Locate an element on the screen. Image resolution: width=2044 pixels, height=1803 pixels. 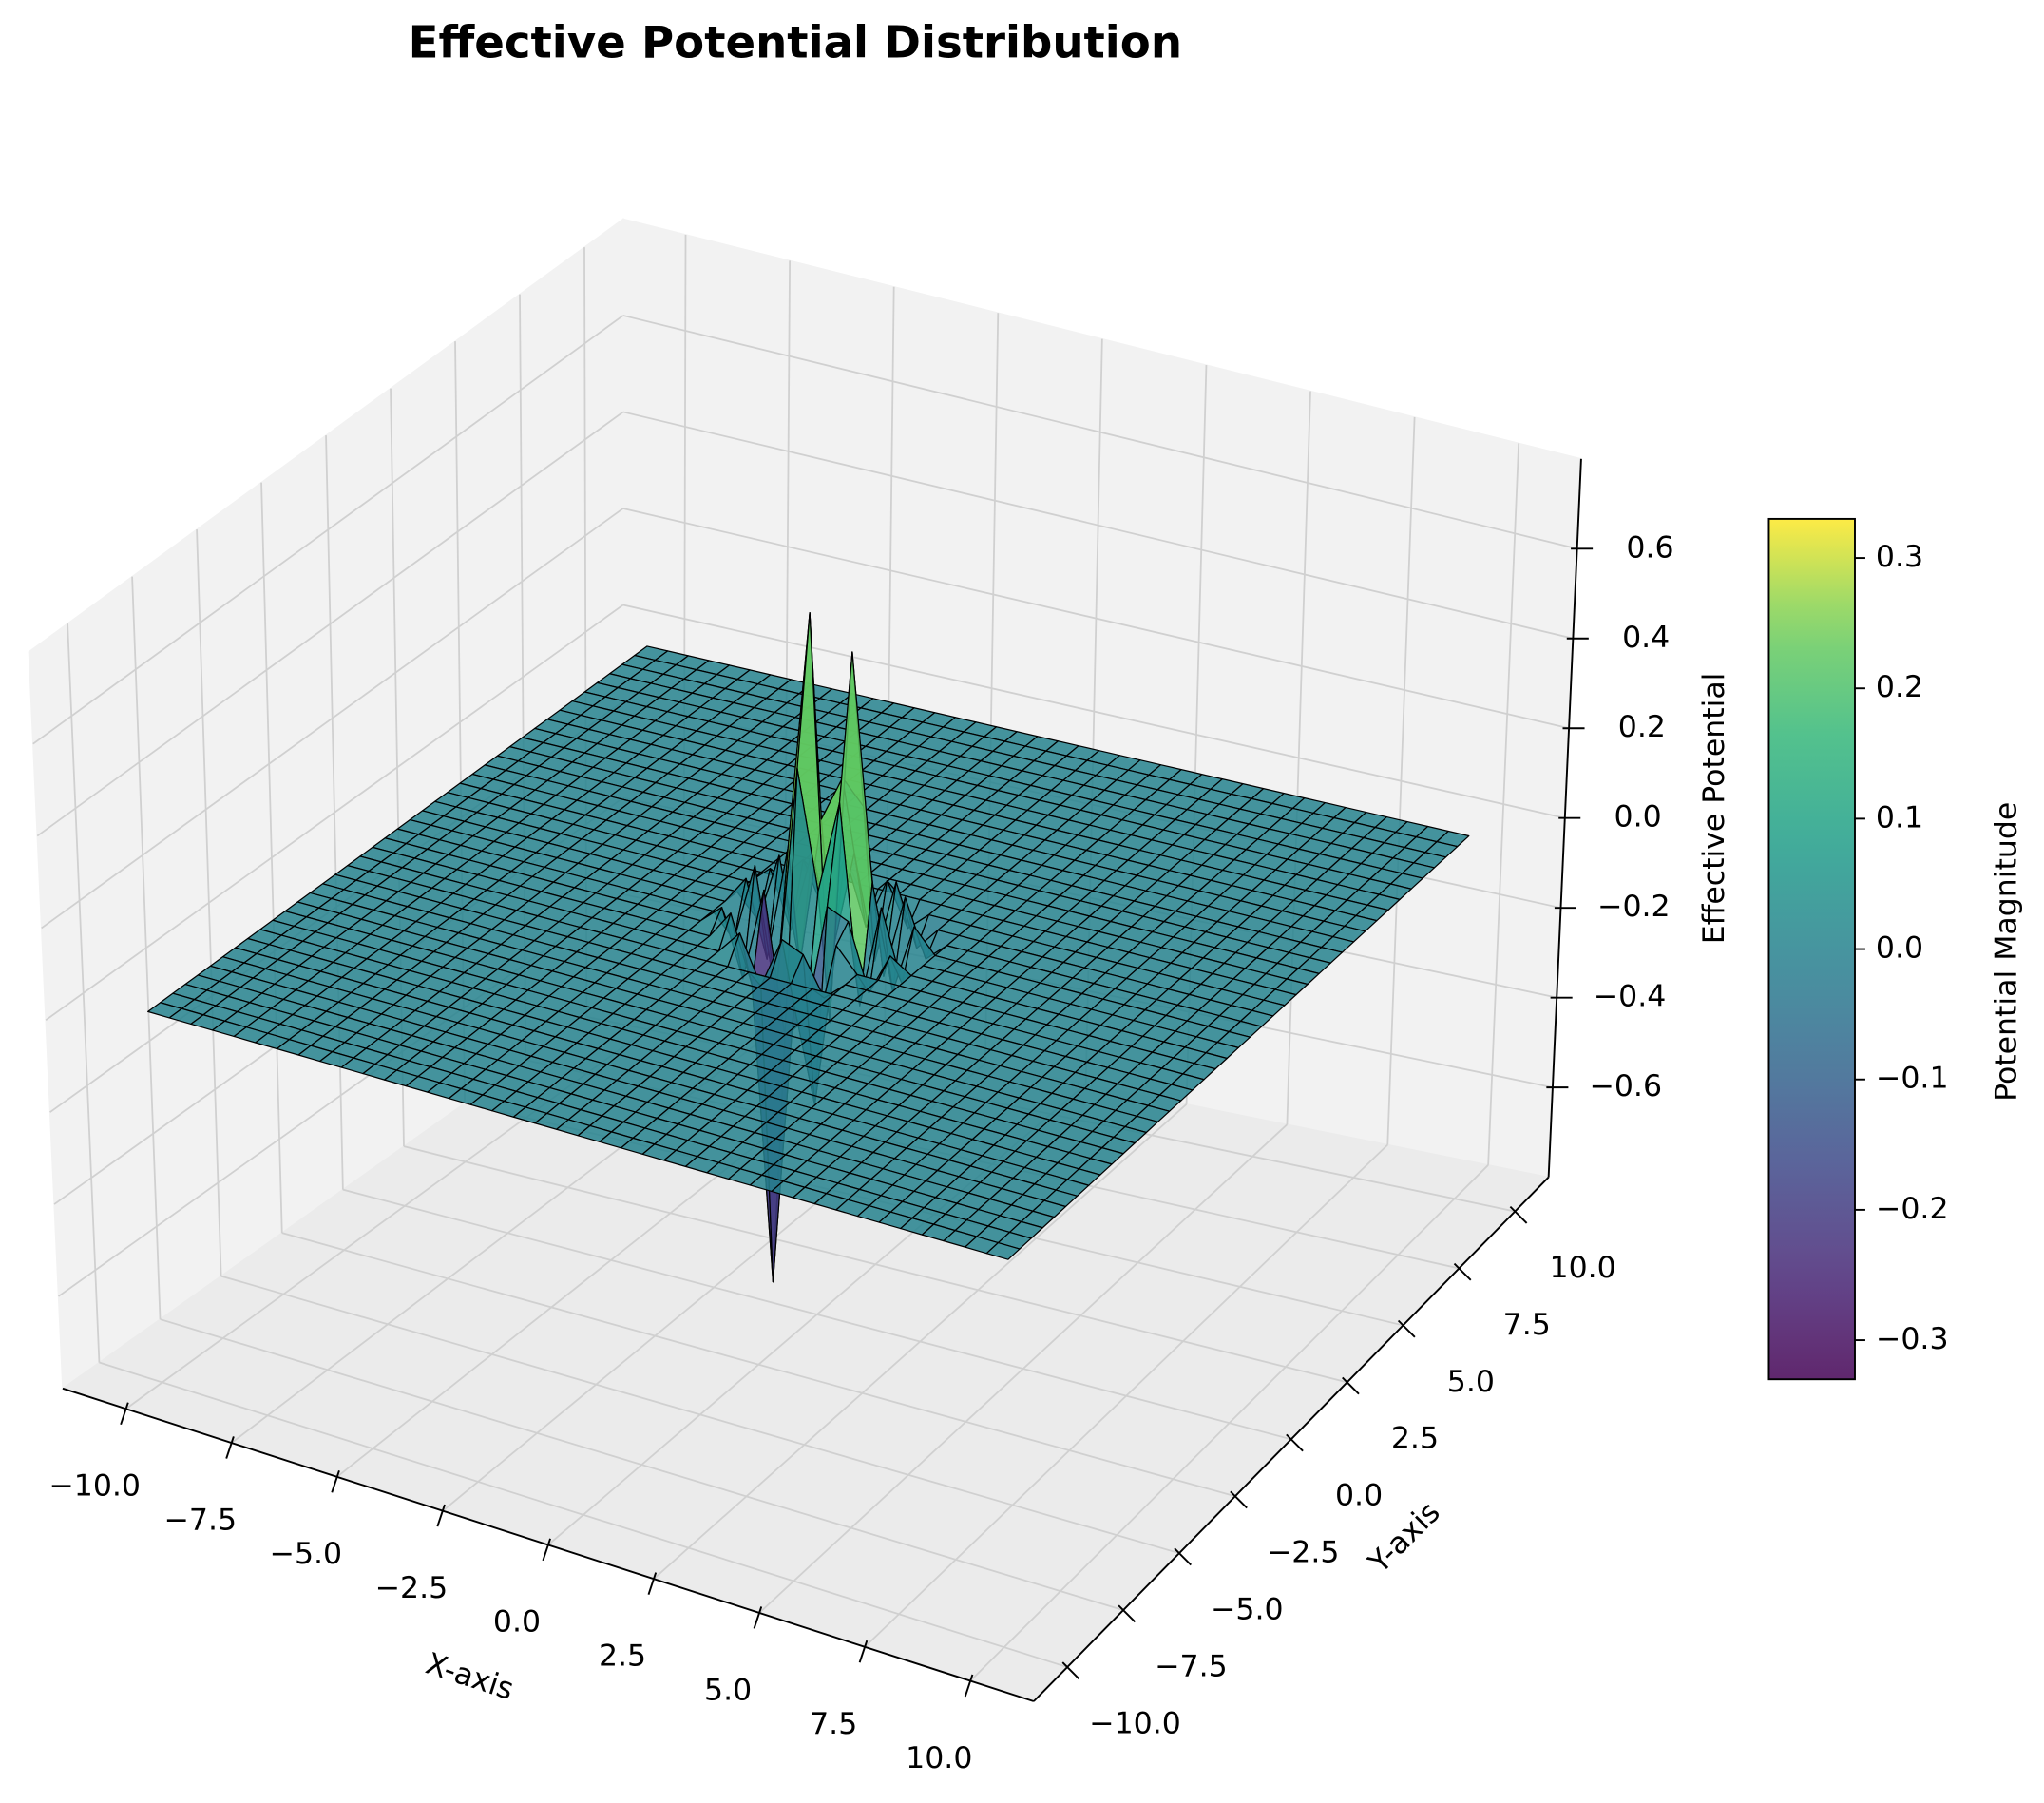
tick-label: 0.6 is located at coordinates (1650, 547).